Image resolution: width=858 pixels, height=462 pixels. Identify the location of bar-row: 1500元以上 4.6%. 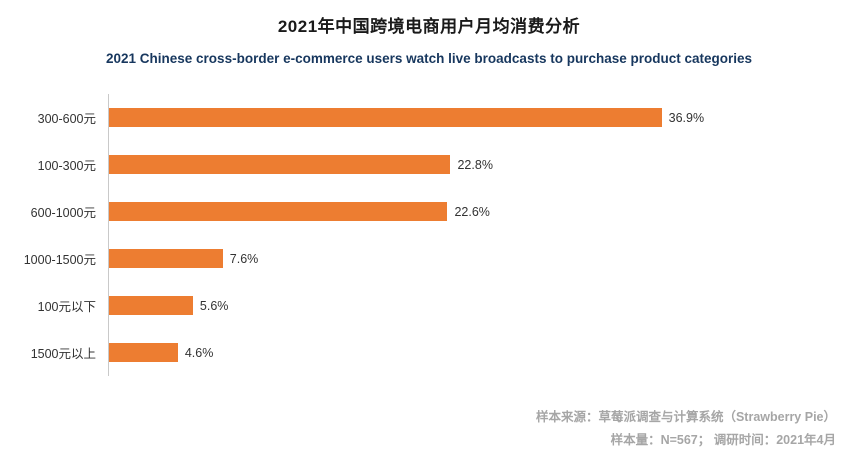
(429, 352).